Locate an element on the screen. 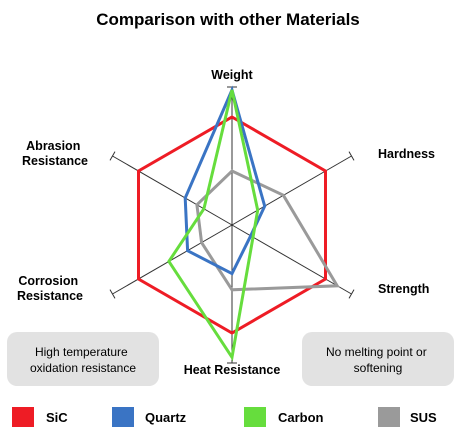  axis-label-hardness: Hardness is located at coordinates (406, 154).